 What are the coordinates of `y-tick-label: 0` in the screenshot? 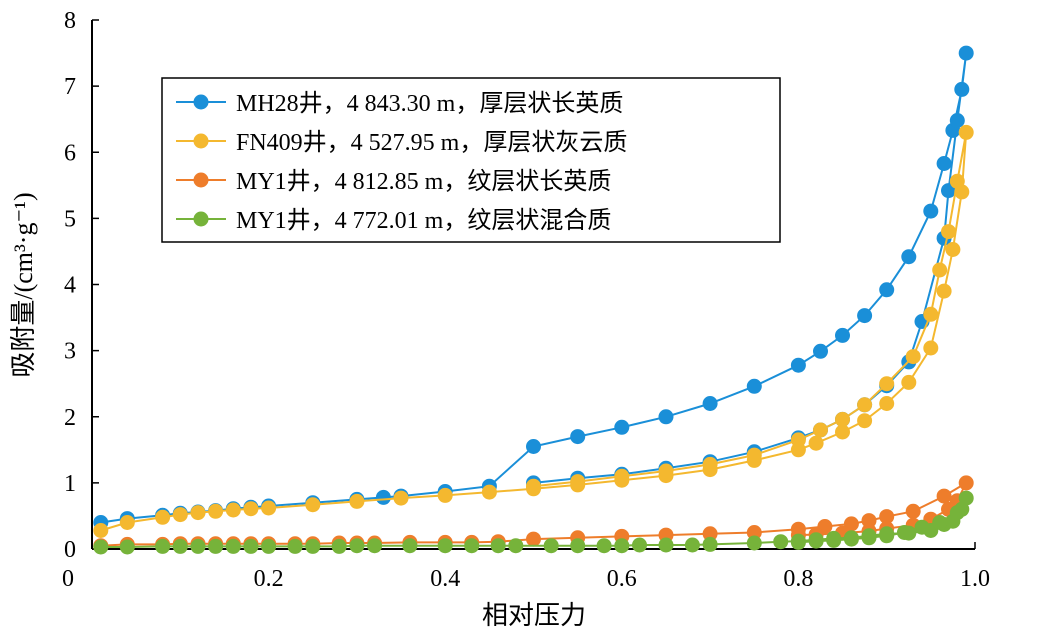 It's located at (70, 550).